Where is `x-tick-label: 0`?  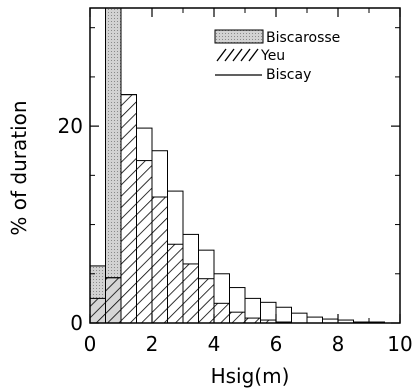
x-tick-label: 0 is located at coordinates (90, 344).